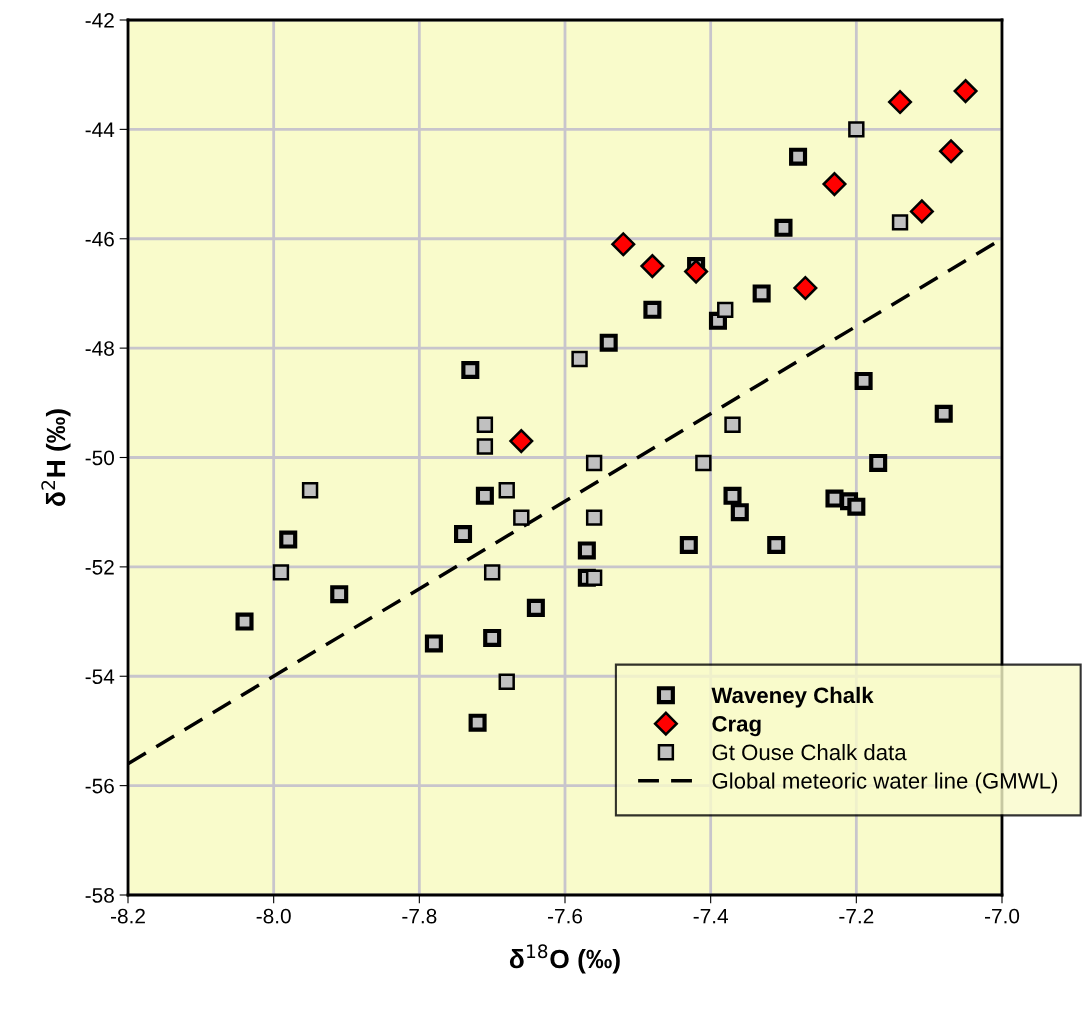 The height and width of the screenshot is (1010, 1082). I want to click on x-tick-label: -7.2, so click(856, 916).